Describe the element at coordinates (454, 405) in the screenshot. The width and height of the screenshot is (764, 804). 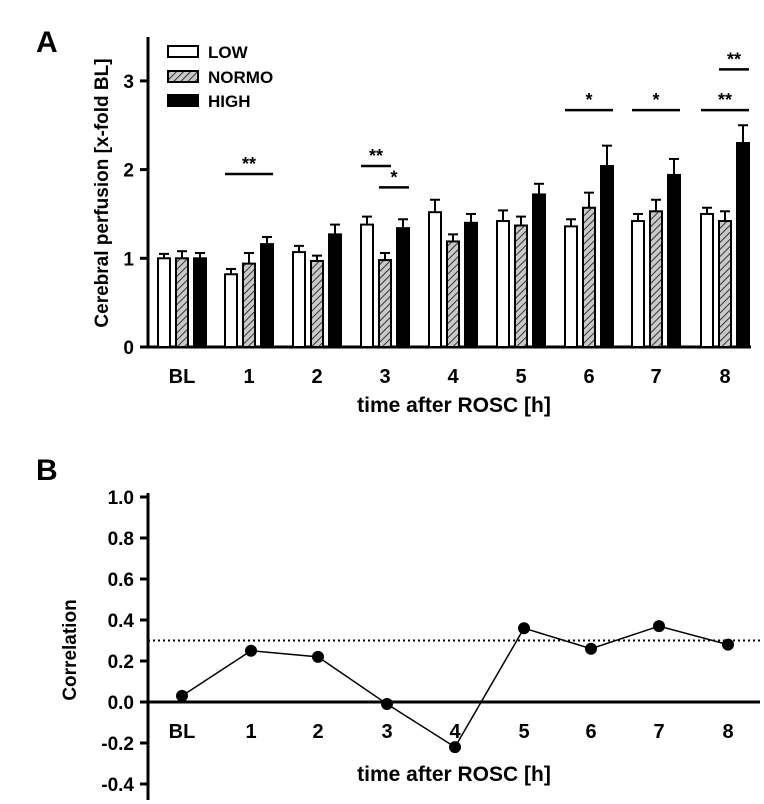
I see `panel-a-xlabel: time after ROSC [h]` at that location.